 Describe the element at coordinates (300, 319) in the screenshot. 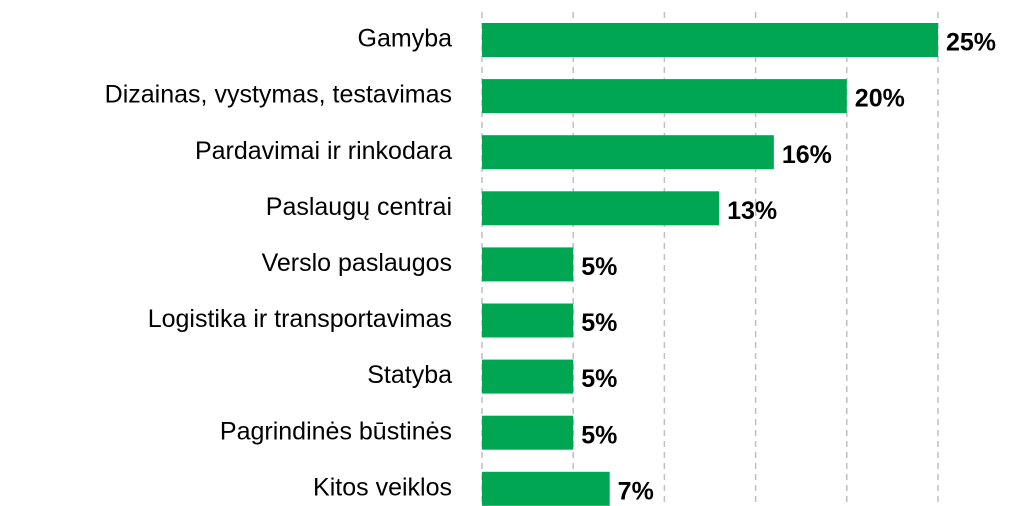

I see `category-label: Logistika ir transportavimas` at that location.